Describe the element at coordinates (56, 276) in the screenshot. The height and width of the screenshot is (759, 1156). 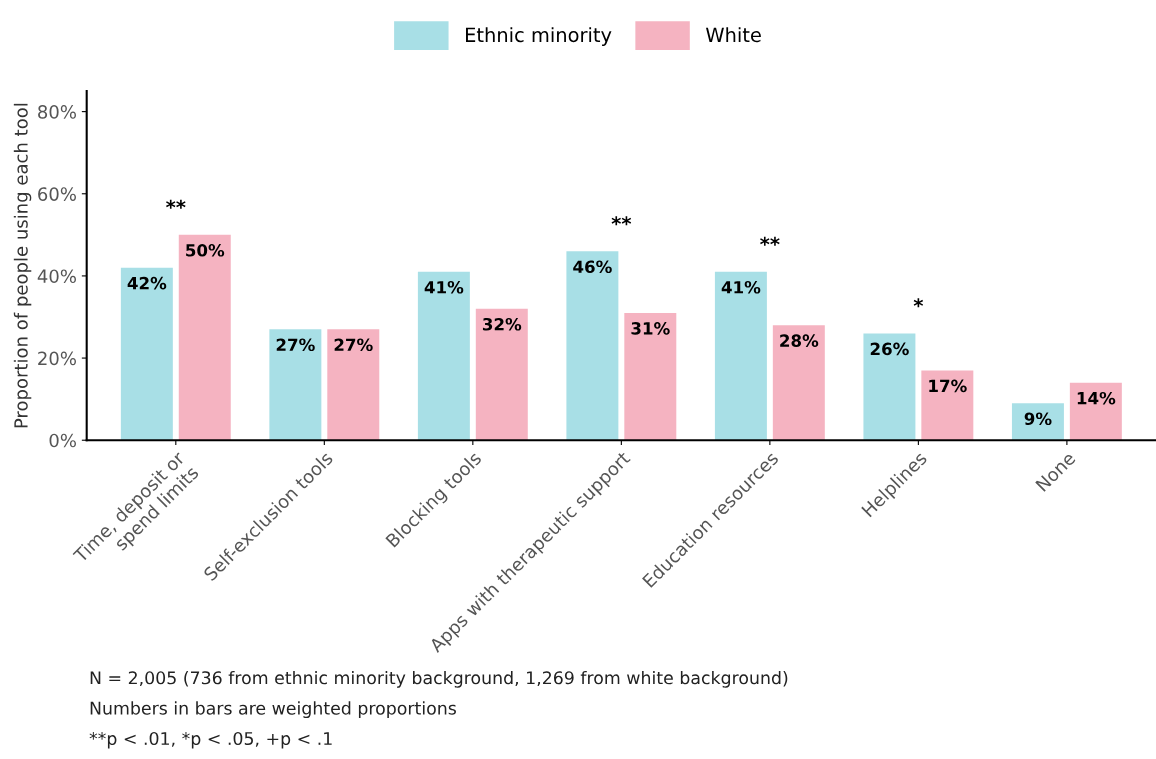
I see `y-tick-label: 40%` at that location.